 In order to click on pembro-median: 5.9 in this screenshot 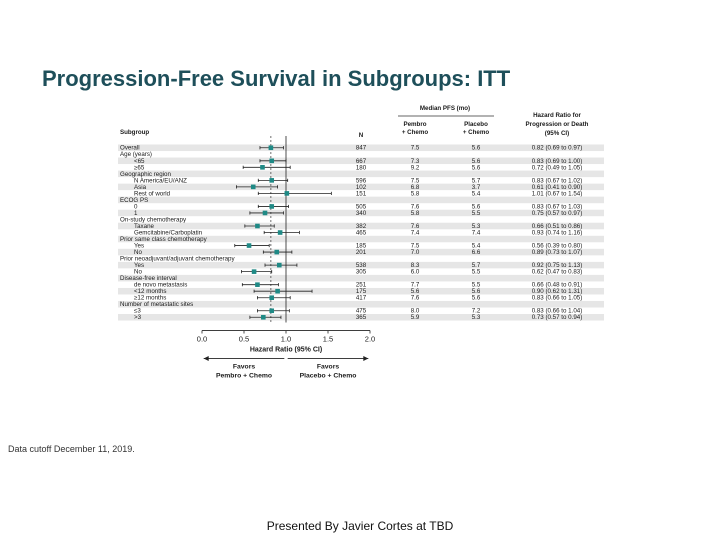, I will do `click(415, 317)`.